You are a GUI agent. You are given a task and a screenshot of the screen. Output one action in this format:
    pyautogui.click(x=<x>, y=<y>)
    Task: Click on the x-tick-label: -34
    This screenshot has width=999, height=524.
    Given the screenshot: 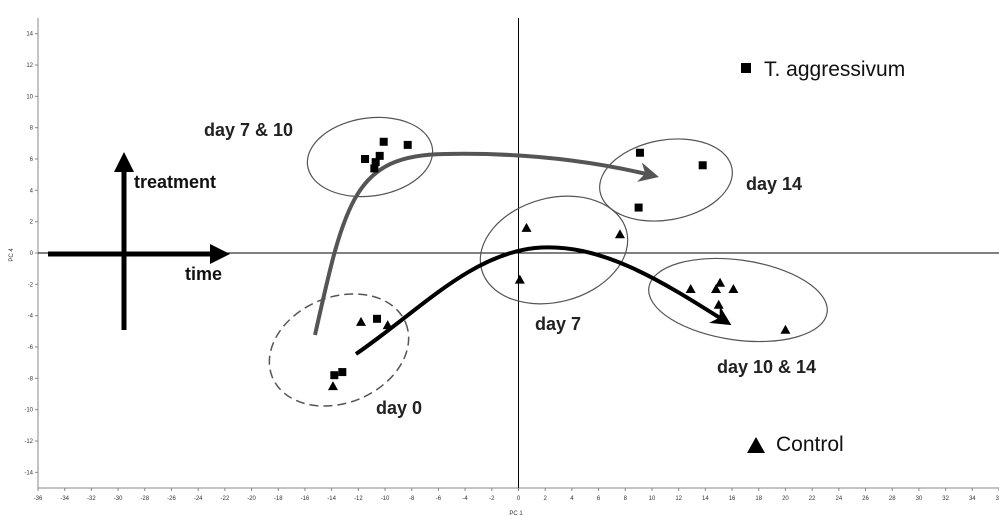 What is the action you would take?
    pyautogui.click(x=64, y=499)
    